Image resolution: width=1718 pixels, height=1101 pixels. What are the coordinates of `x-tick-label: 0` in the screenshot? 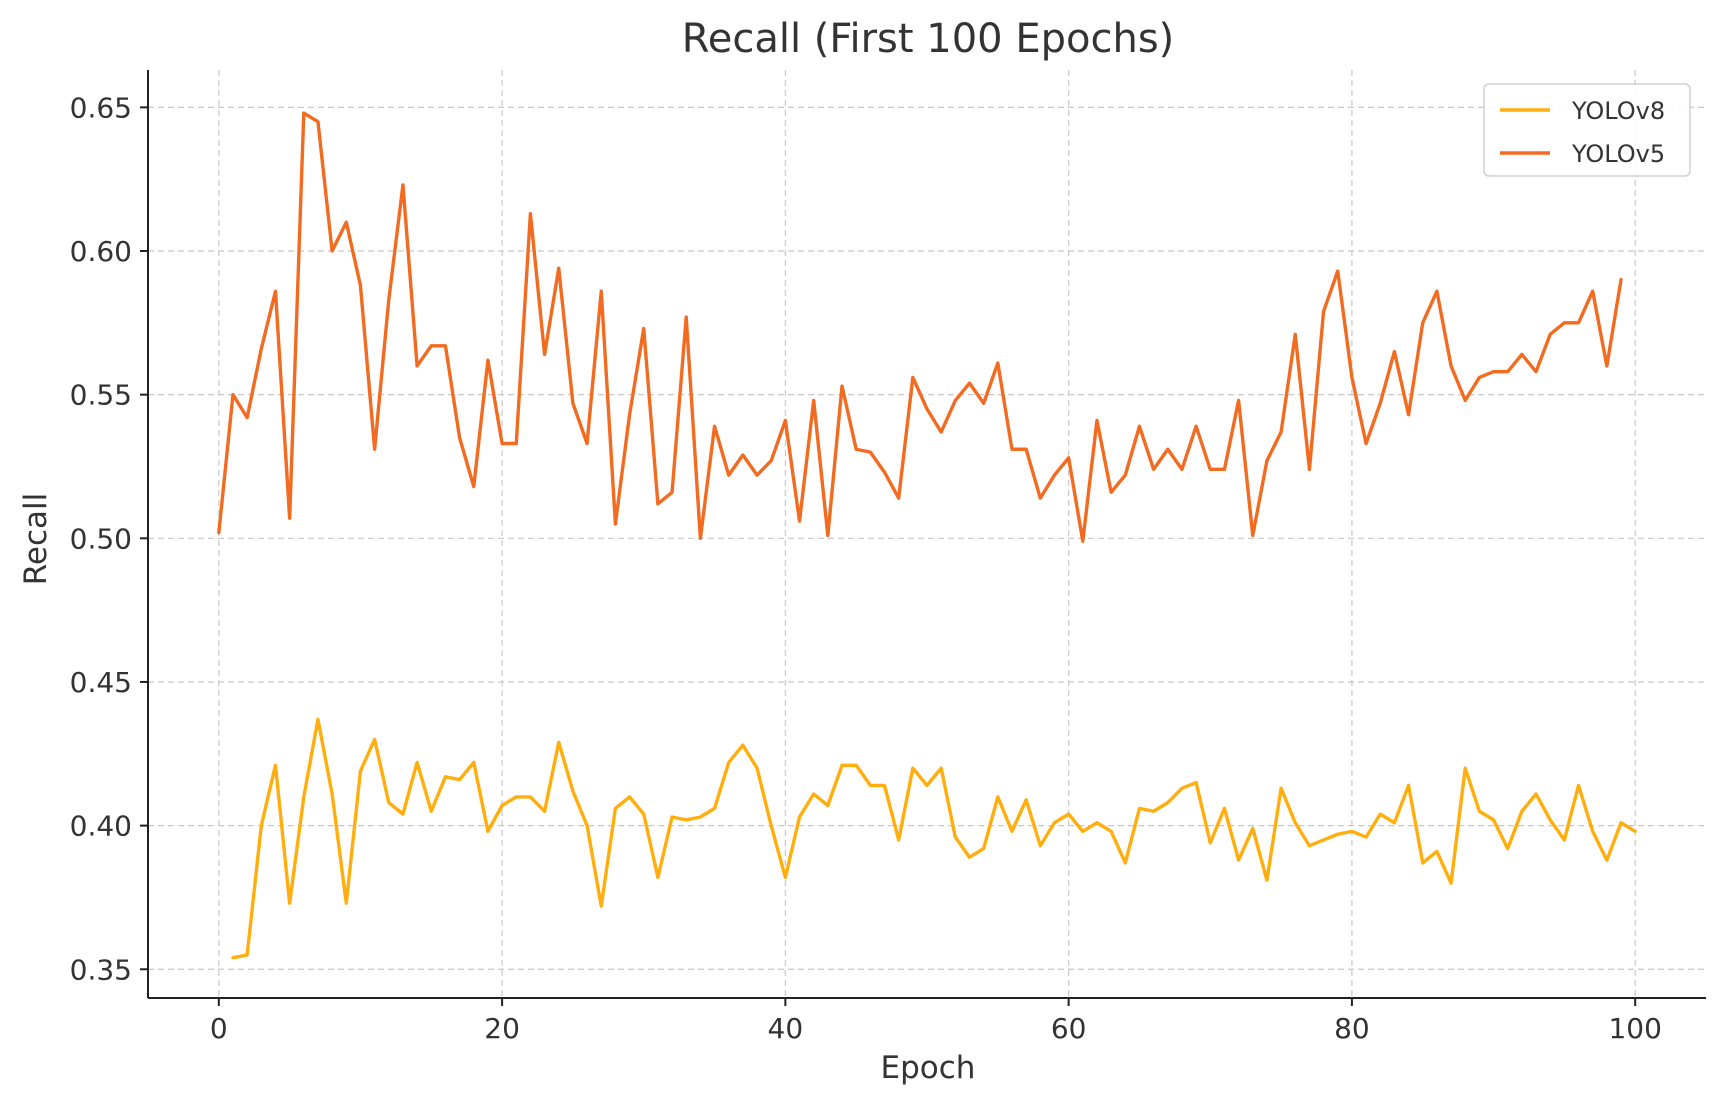 It's located at (219, 1028).